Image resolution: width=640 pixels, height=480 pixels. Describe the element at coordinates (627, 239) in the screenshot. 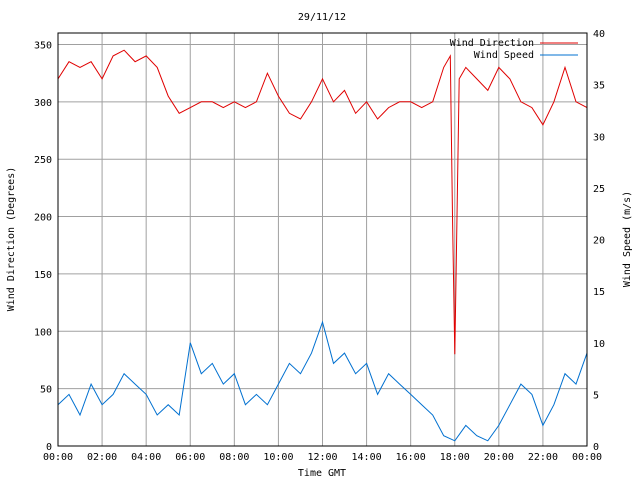

I see `y-right-axis-label: Wind Speed (m/s)` at that location.